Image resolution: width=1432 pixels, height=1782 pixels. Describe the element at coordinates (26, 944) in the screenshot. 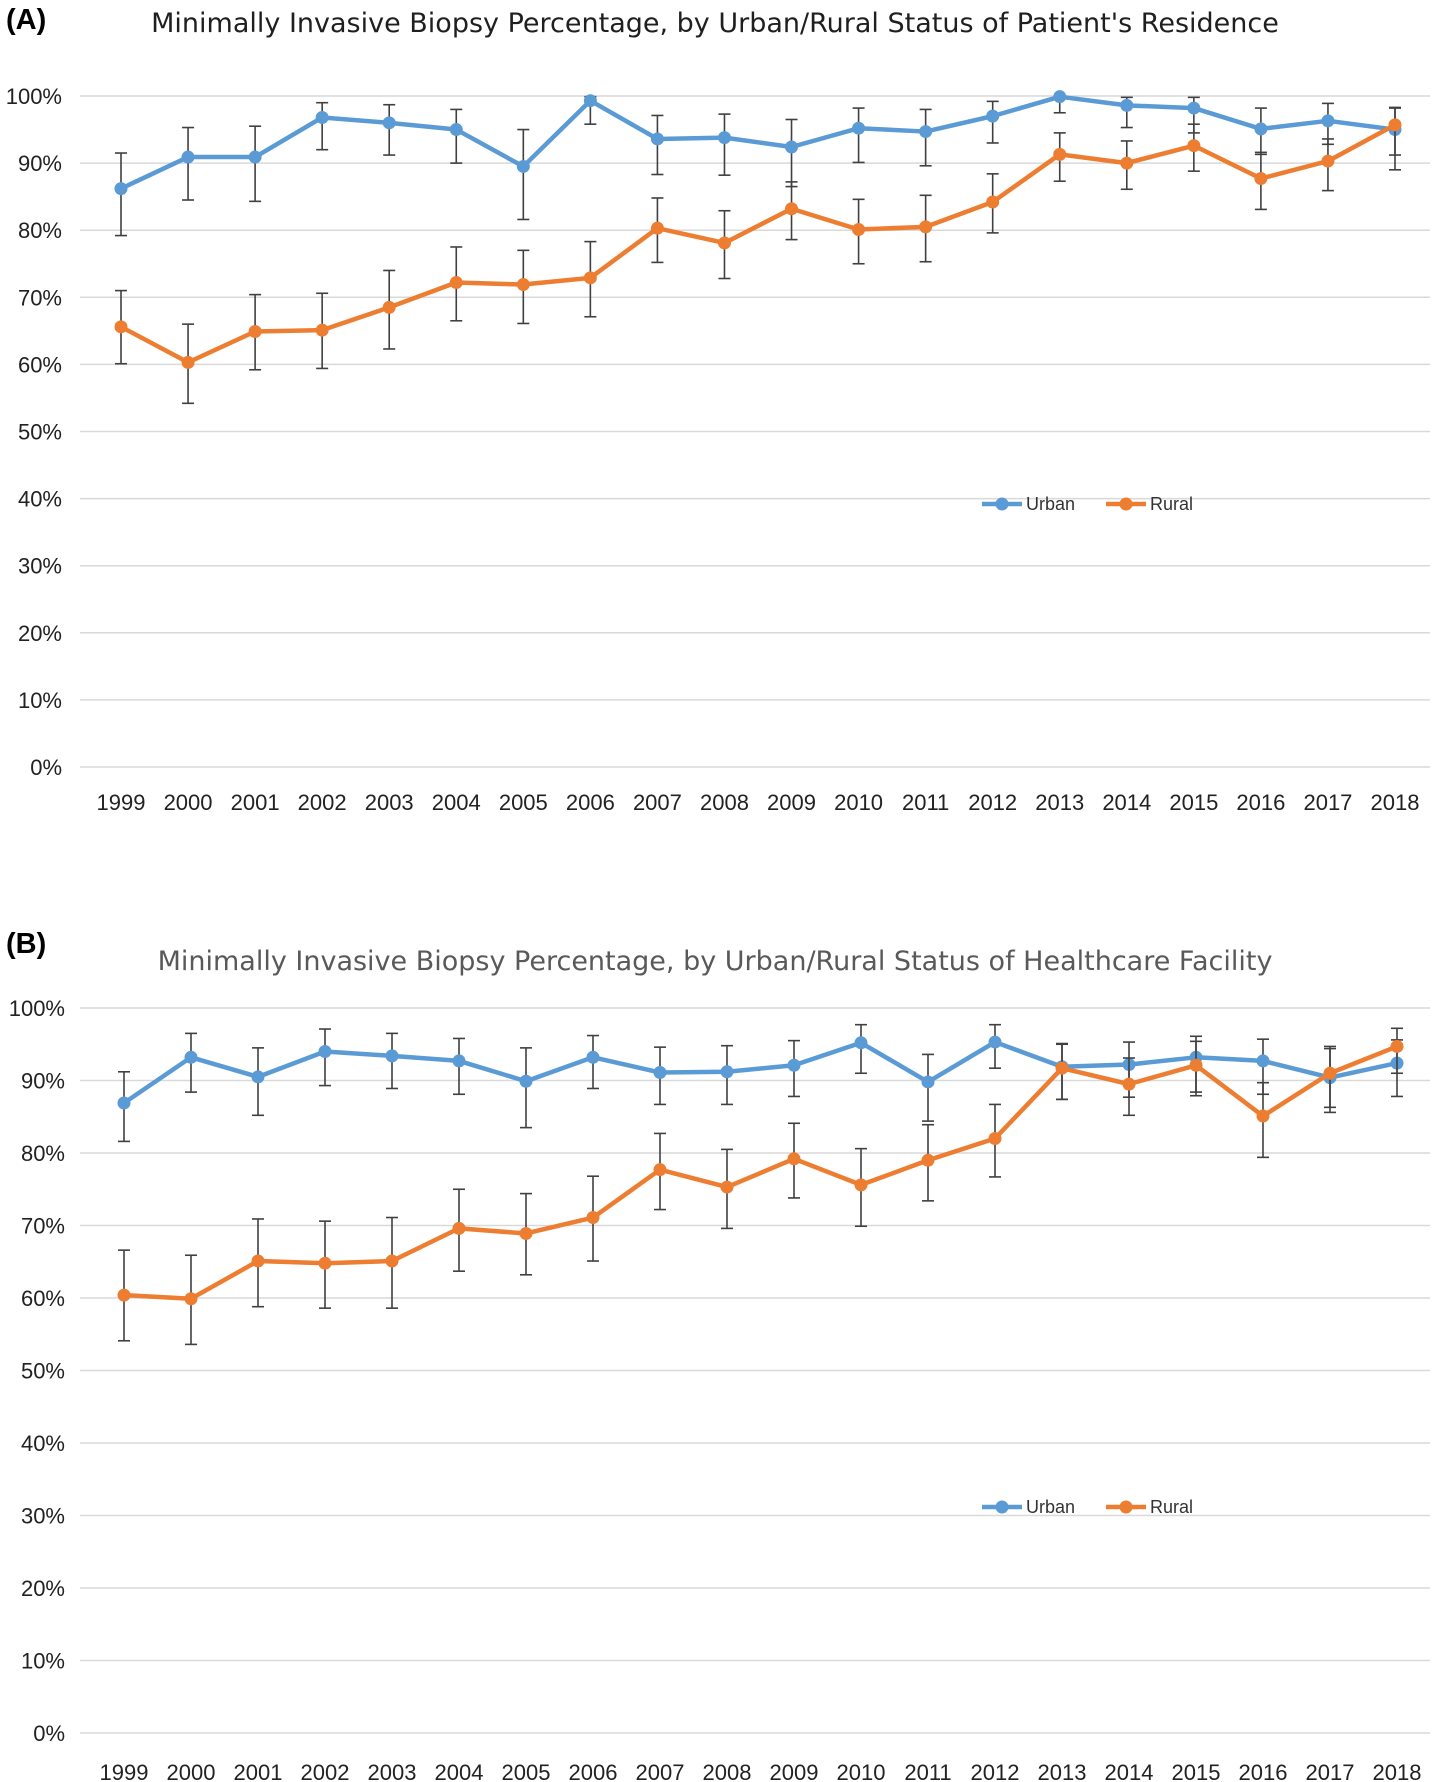

I see `panel-b-label: (B)` at that location.